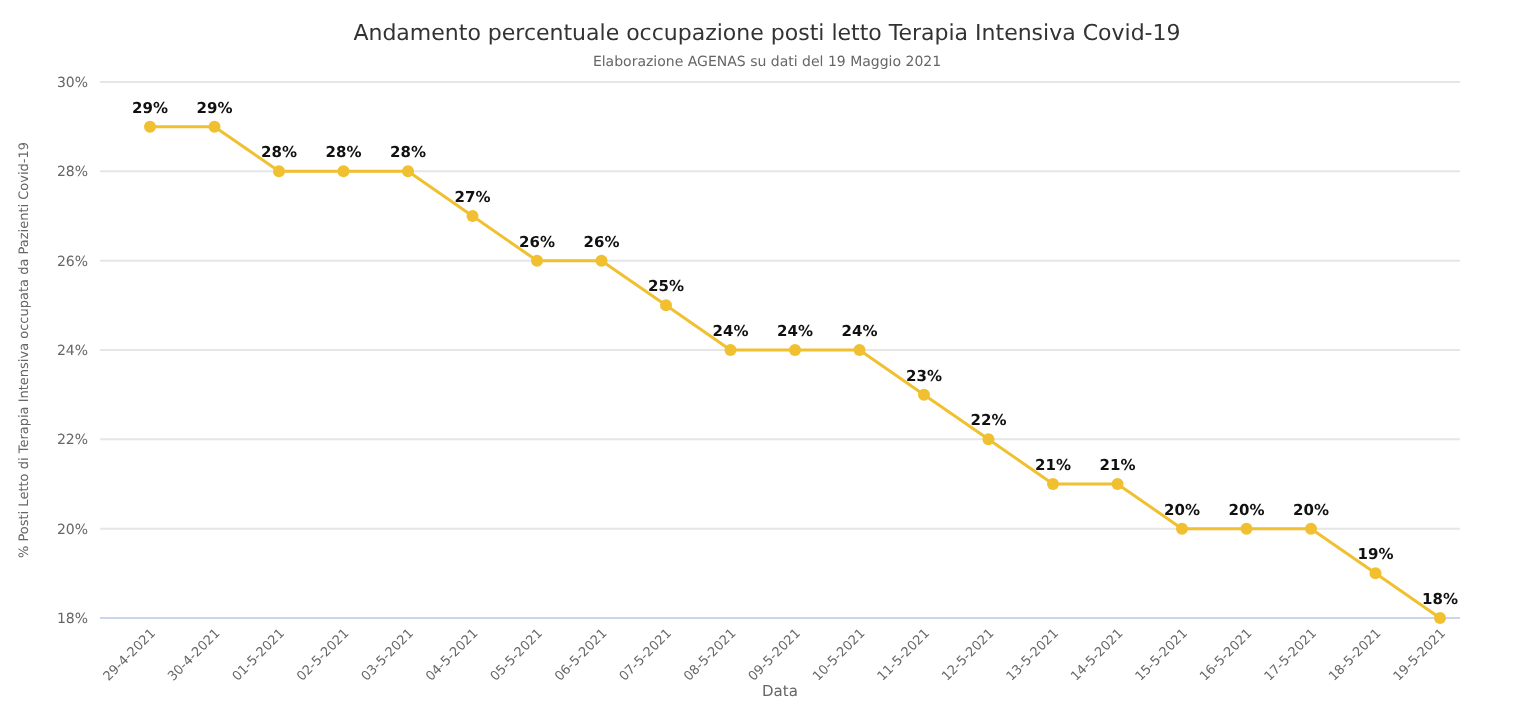  I want to click on chart-title: Andamento percentuale occupazione posti letto Terapia Intensiva Covid-19, so click(767, 33).